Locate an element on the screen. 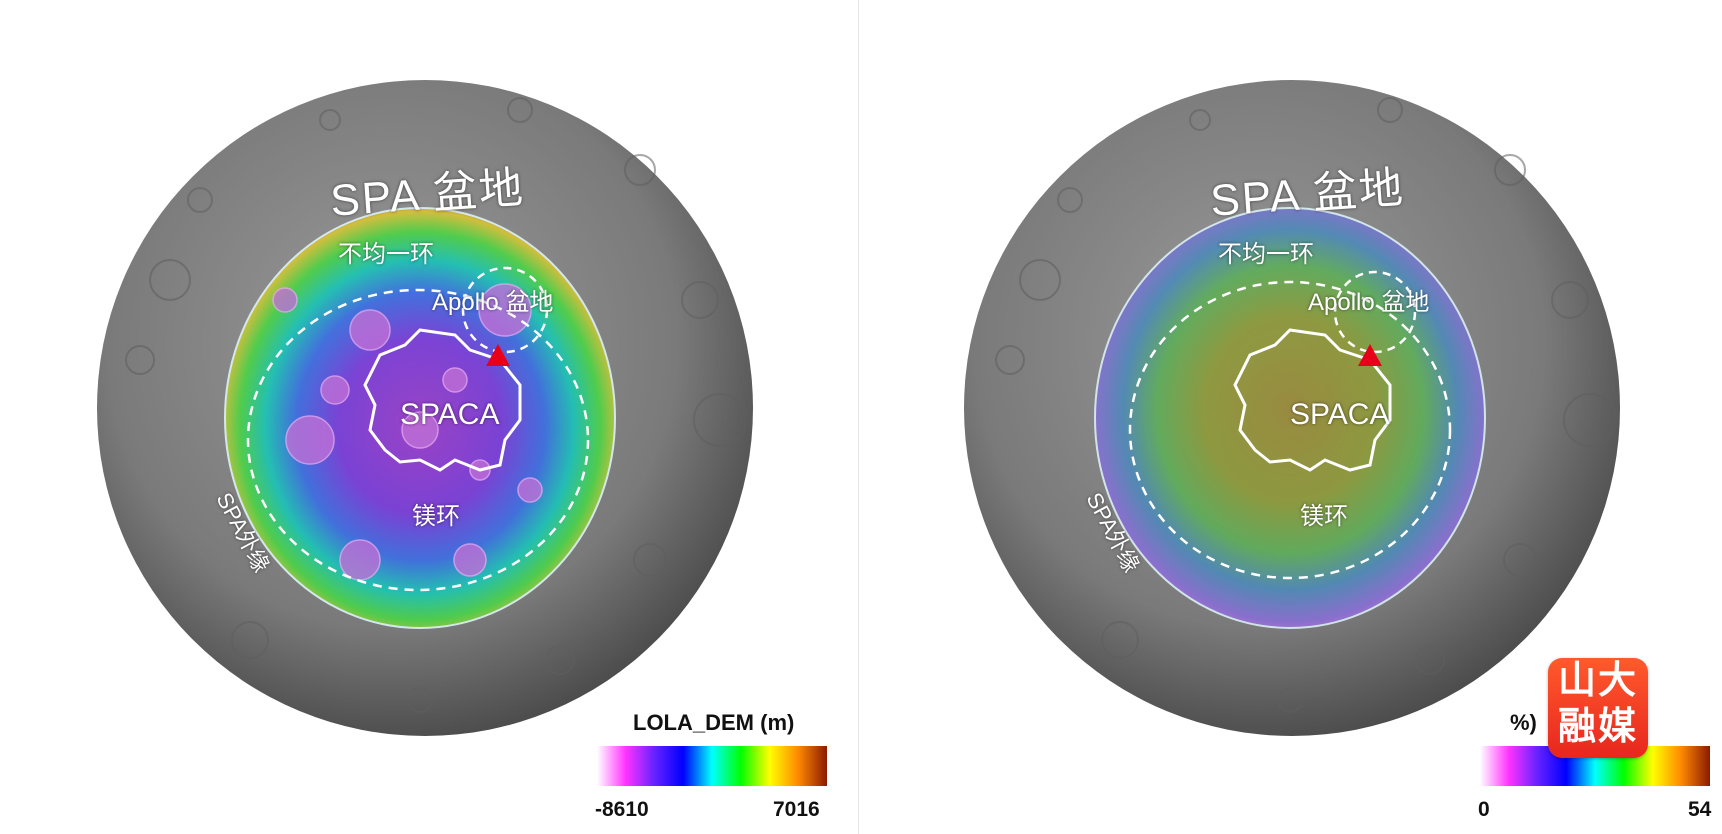  colorbar-max-label: 54 is located at coordinates (1700, 809).